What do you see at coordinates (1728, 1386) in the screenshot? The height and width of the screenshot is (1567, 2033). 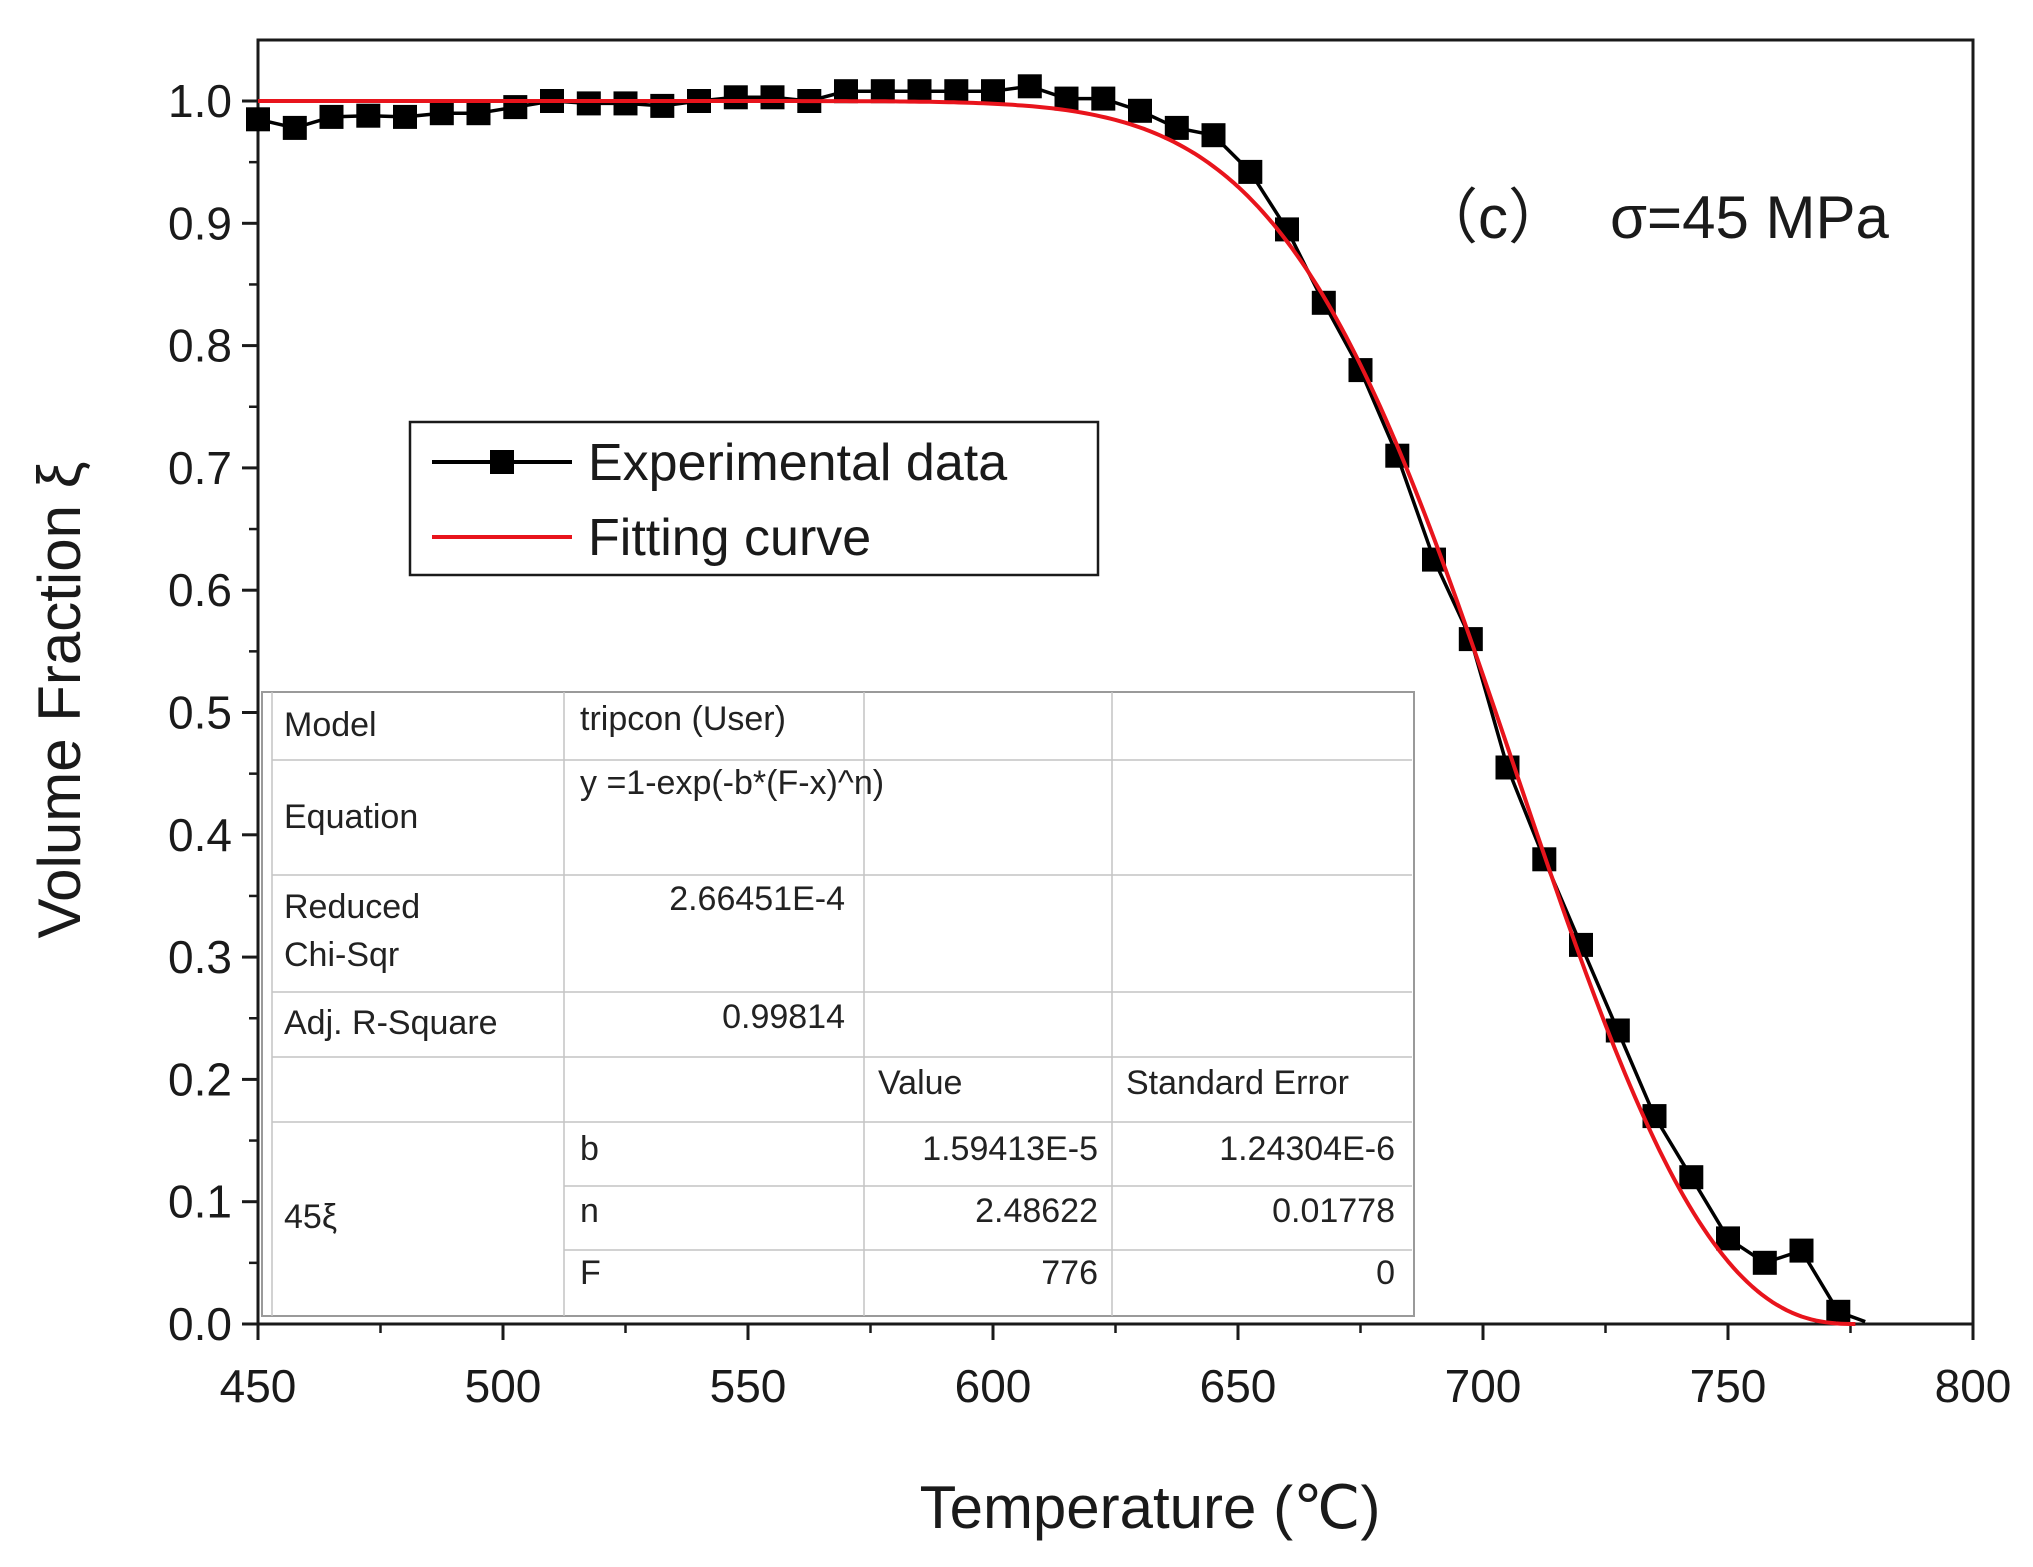 I see `x-tick-label: 750` at bounding box center [1728, 1386].